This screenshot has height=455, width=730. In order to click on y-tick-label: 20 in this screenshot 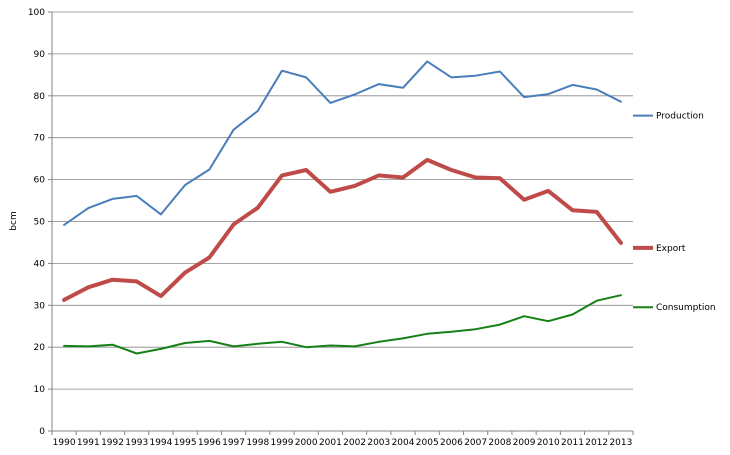, I will do `click(40, 348)`.